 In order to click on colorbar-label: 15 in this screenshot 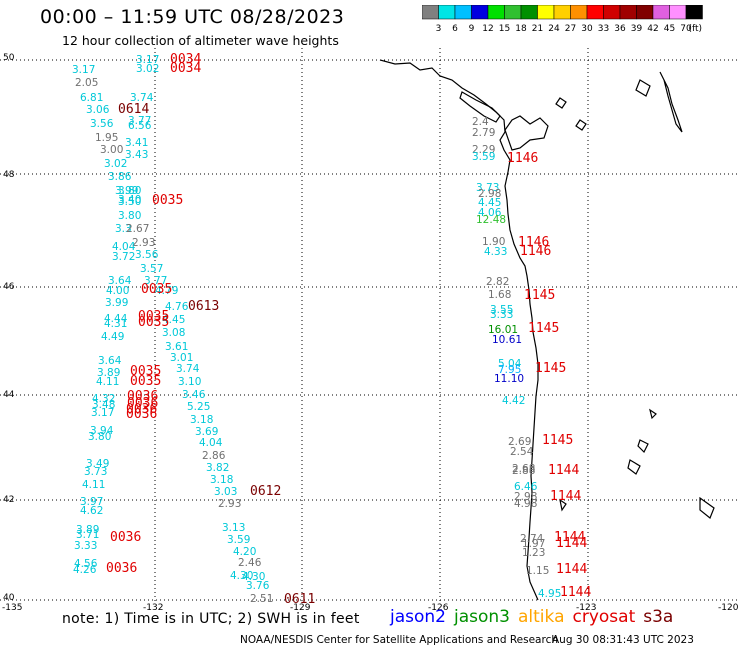, I will do `click(504, 29)`.